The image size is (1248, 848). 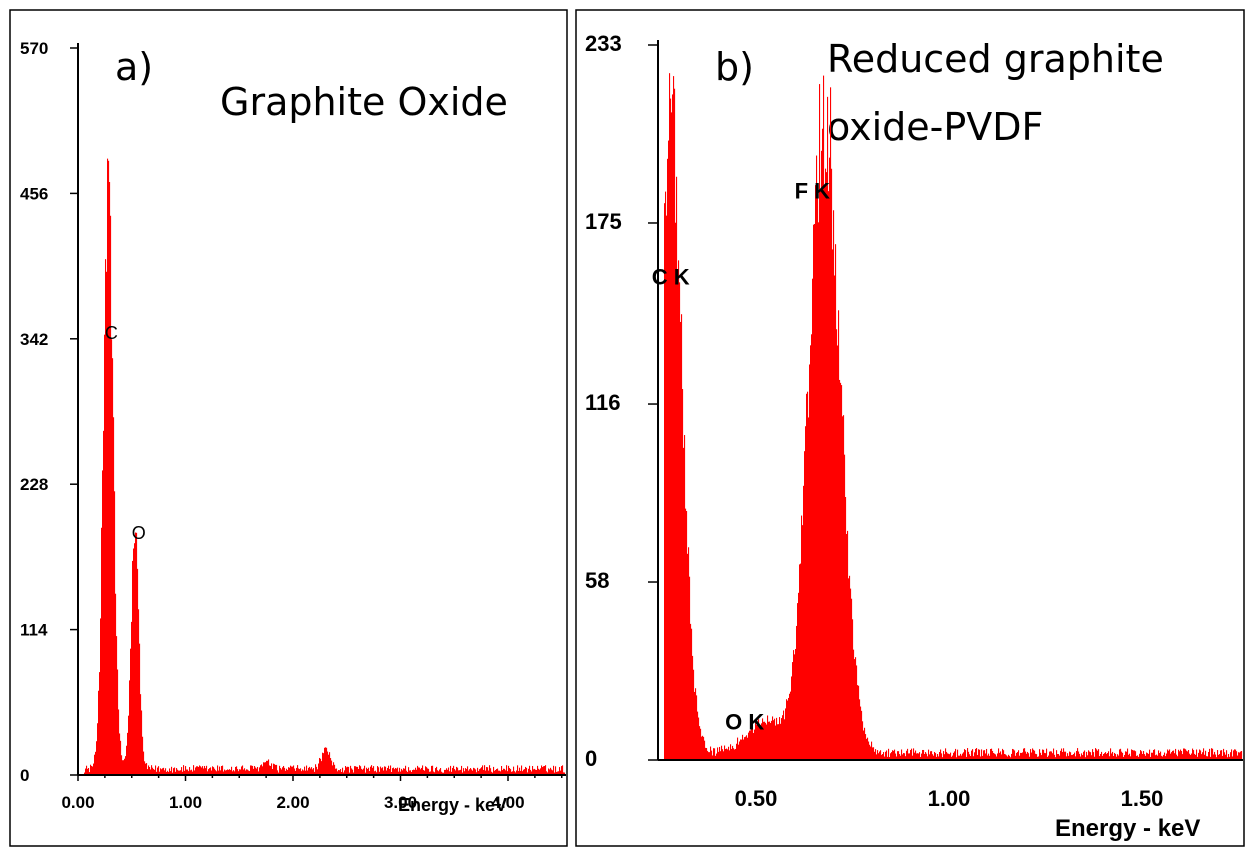 What do you see at coordinates (400, 802) in the screenshot?
I see `panel-a-x-tick-label: 3.00` at bounding box center [400, 802].